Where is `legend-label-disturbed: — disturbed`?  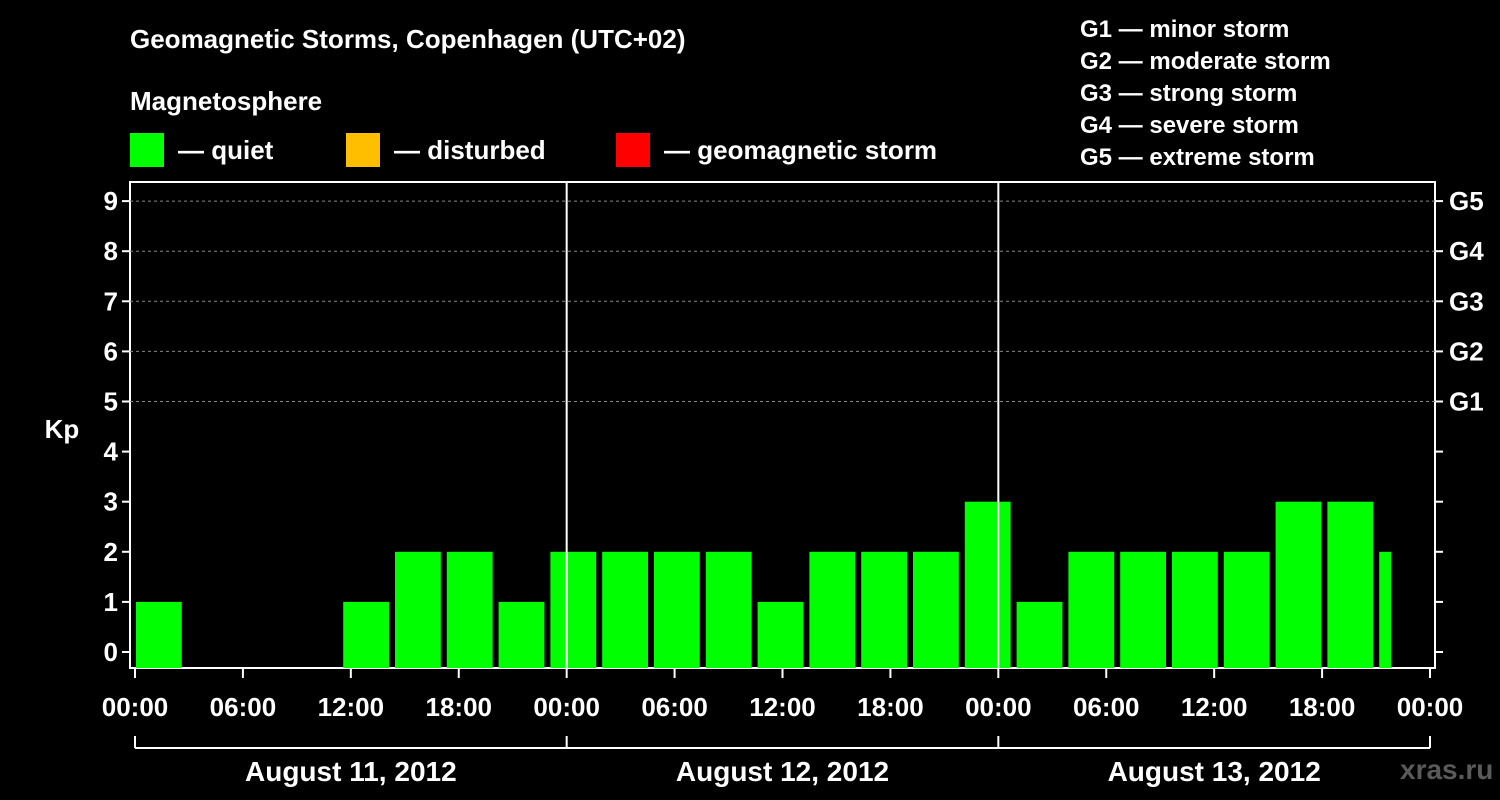
legend-label-disturbed: — disturbed is located at coordinates (470, 149).